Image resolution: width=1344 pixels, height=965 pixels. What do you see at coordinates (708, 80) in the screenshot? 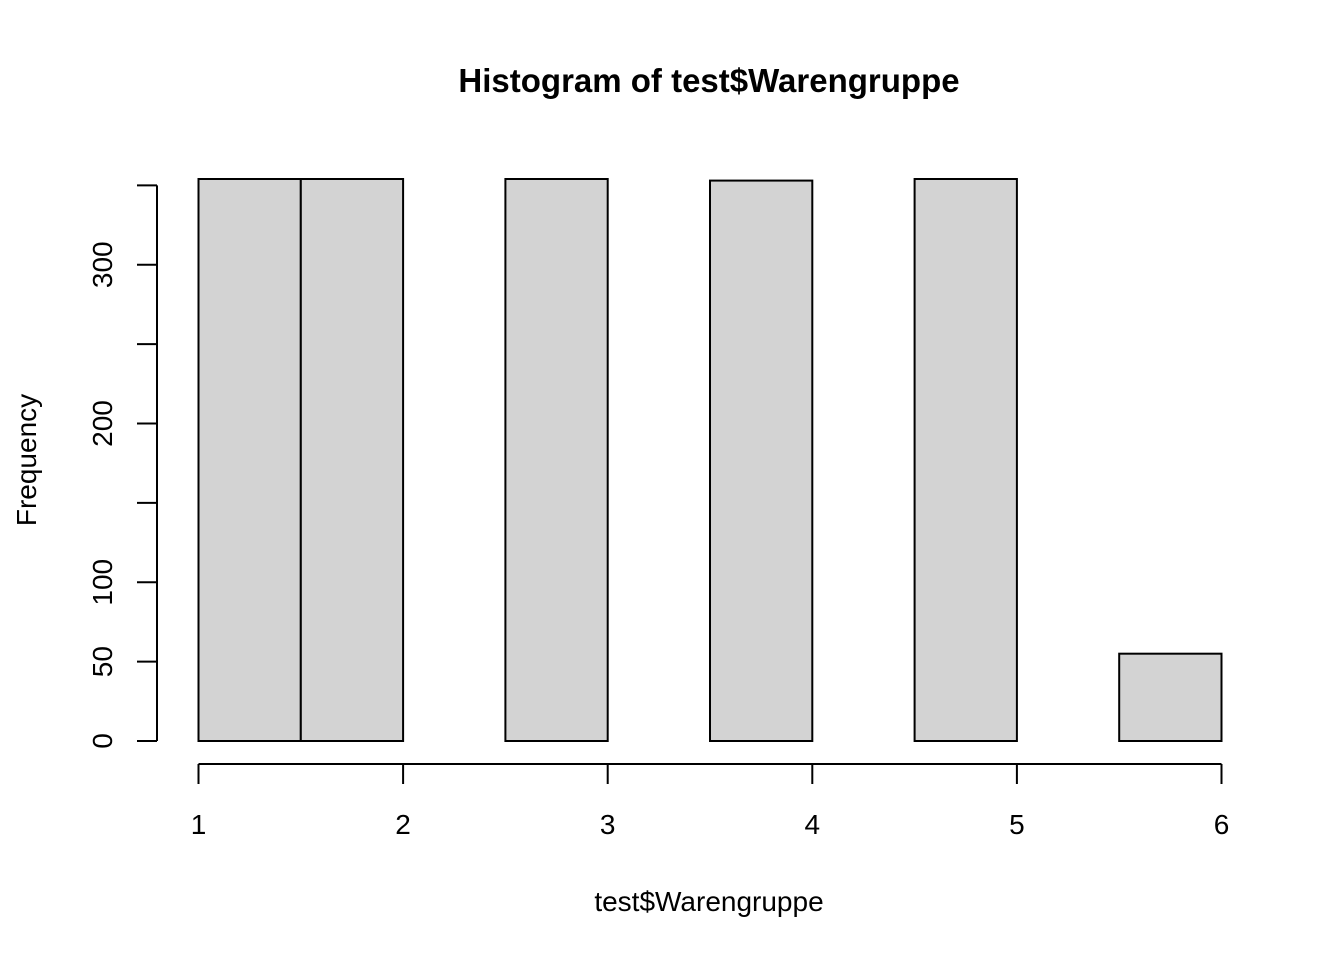
I see `chart-title: Histogram of test$Warengruppe` at bounding box center [708, 80].